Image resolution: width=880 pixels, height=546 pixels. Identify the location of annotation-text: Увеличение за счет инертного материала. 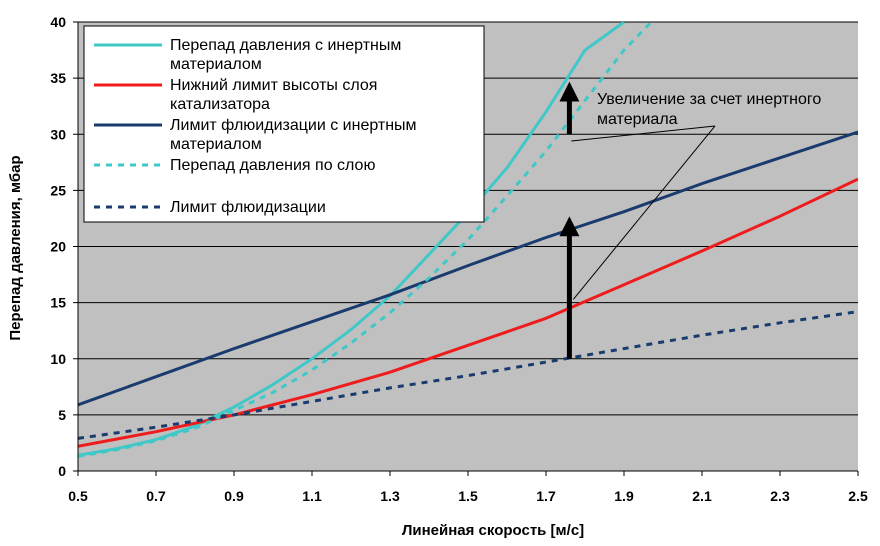
(709, 109).